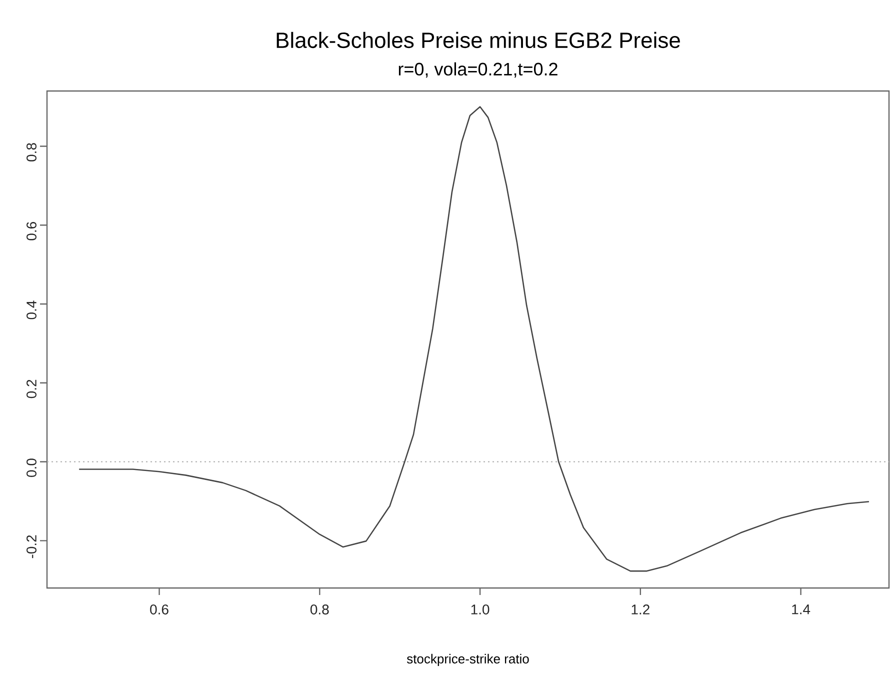  Describe the element at coordinates (478, 40) in the screenshot. I see `chart-title: Black-Scholes Preise minus EGB2 Preise` at that location.